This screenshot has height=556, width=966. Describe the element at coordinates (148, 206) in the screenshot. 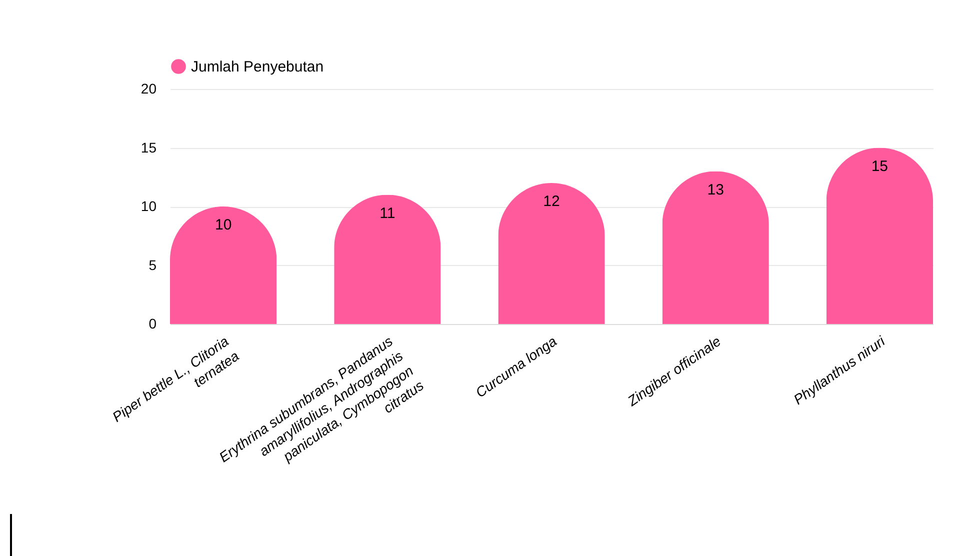

I see `y-tick-label: 10` at that location.